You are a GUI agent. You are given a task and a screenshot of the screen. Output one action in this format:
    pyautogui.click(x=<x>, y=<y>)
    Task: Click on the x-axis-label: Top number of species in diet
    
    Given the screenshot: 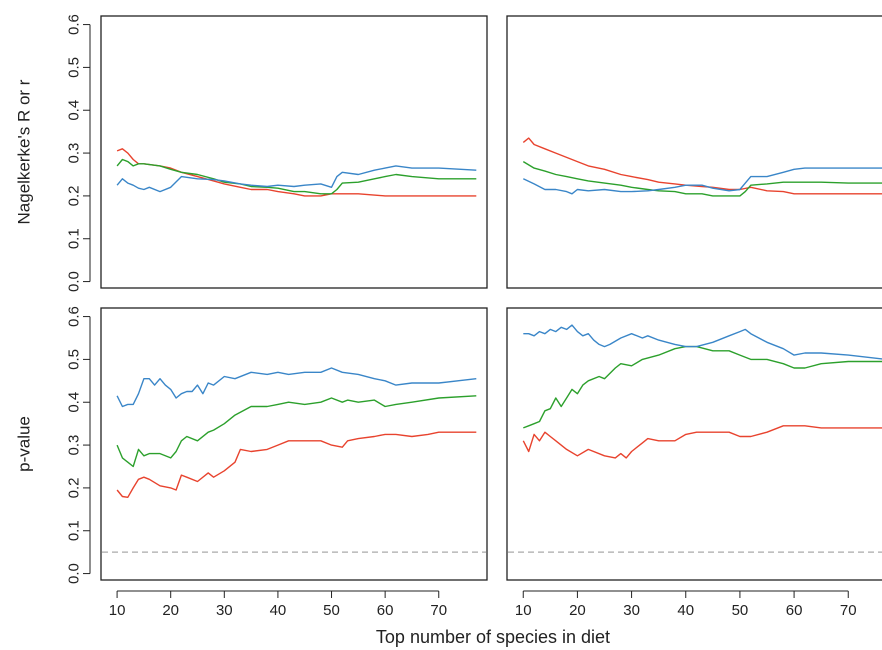 What is the action you would take?
    pyautogui.click(x=493, y=637)
    